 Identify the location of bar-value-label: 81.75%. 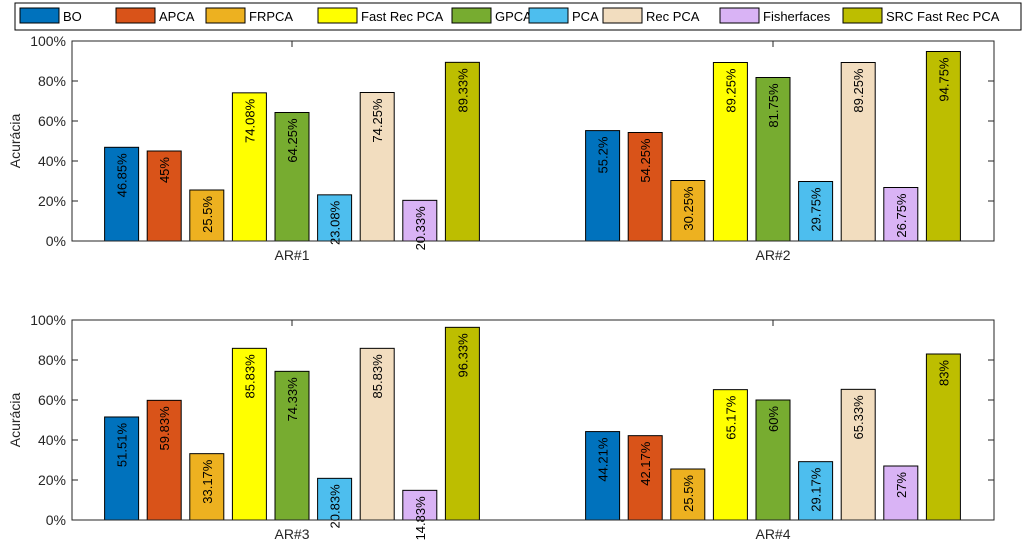
(773, 105).